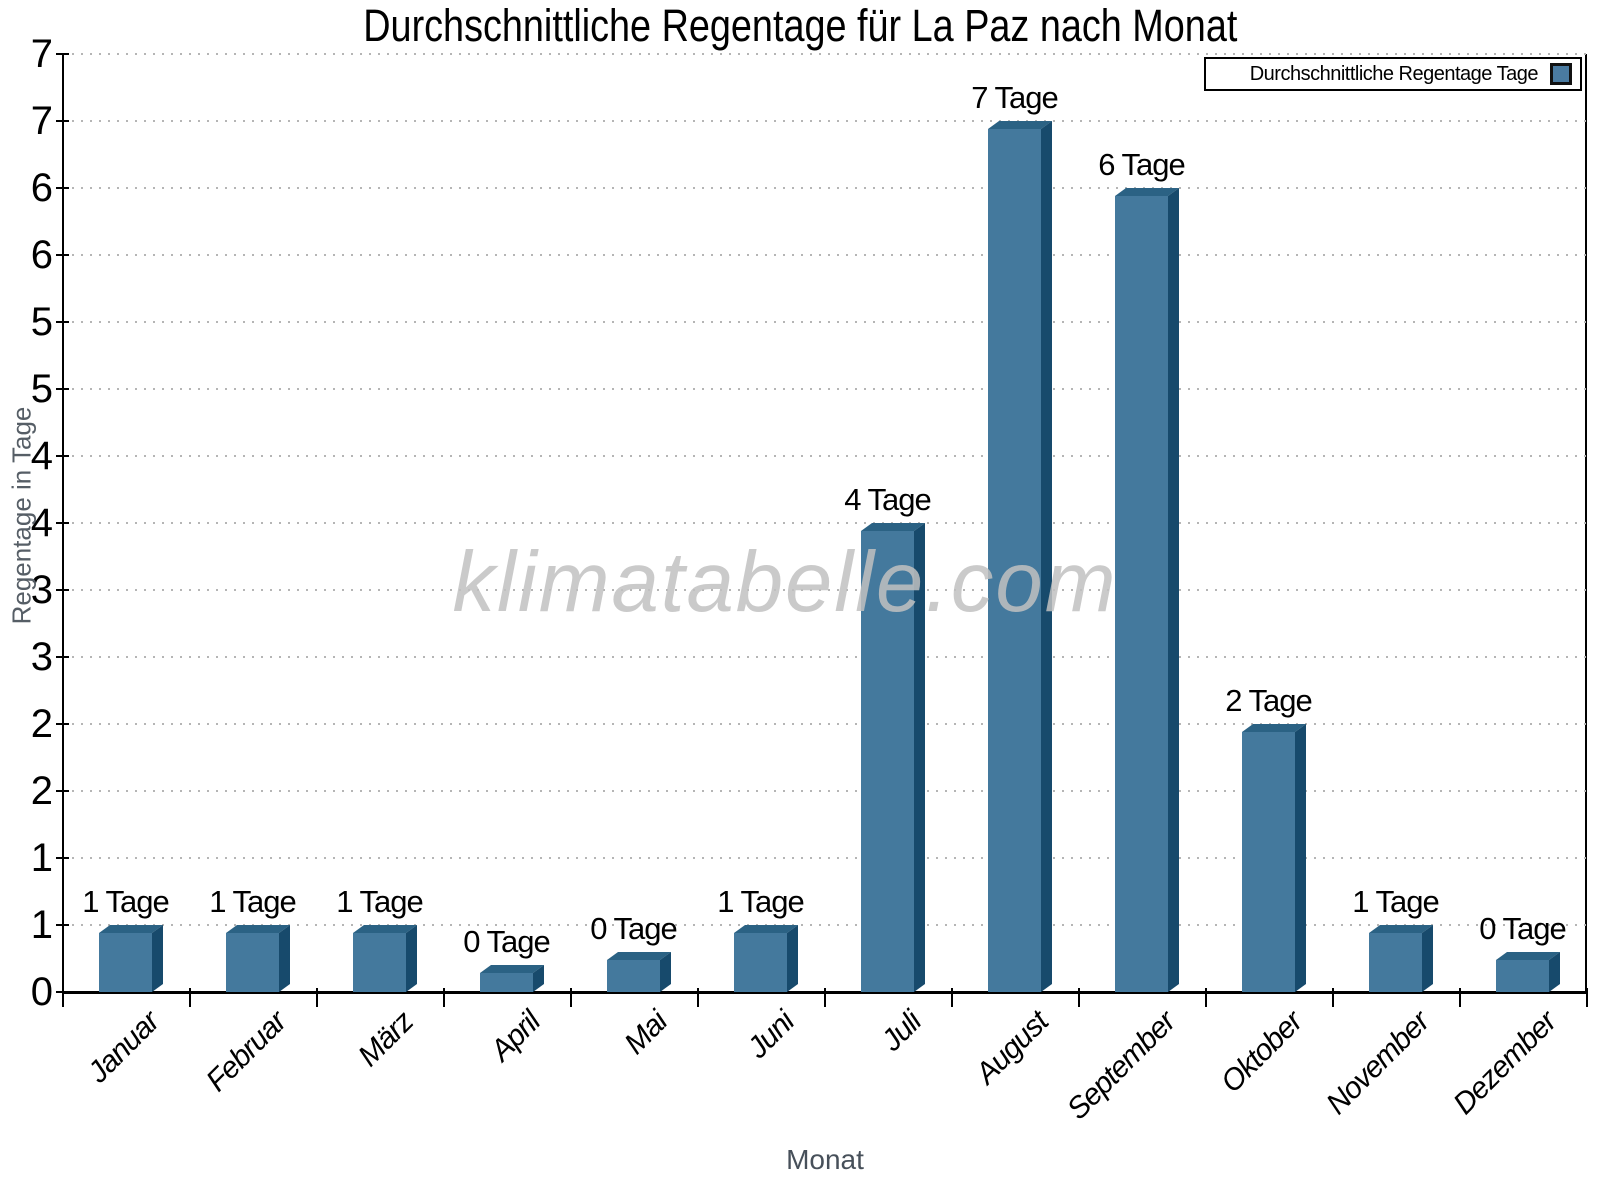 This screenshot has height=1200, width=1600. I want to click on bar-juni, so click(766, 958).